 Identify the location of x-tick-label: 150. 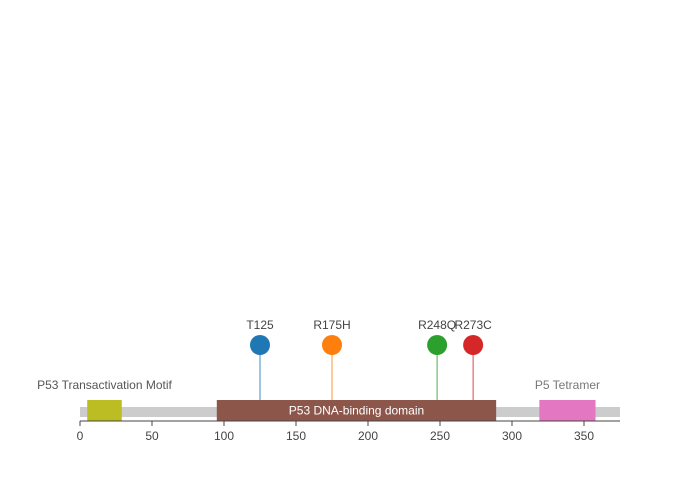
(296, 436).